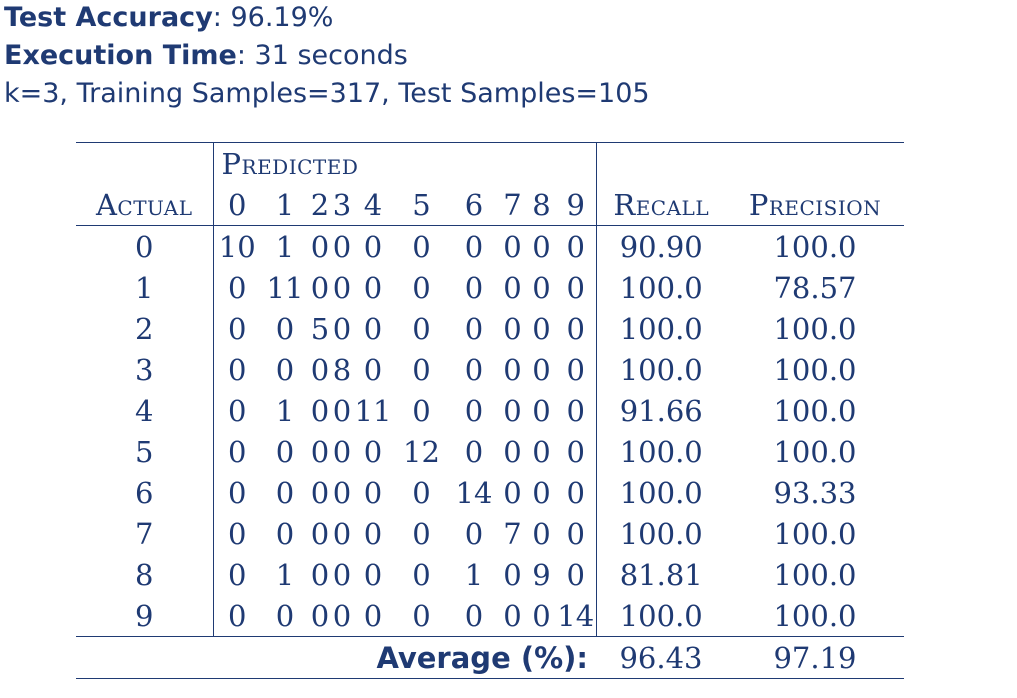 Image resolution: width=1017 pixels, height=698 pixels. Describe the element at coordinates (660, 205) in the screenshot. I see `recall-header: Recall` at that location.